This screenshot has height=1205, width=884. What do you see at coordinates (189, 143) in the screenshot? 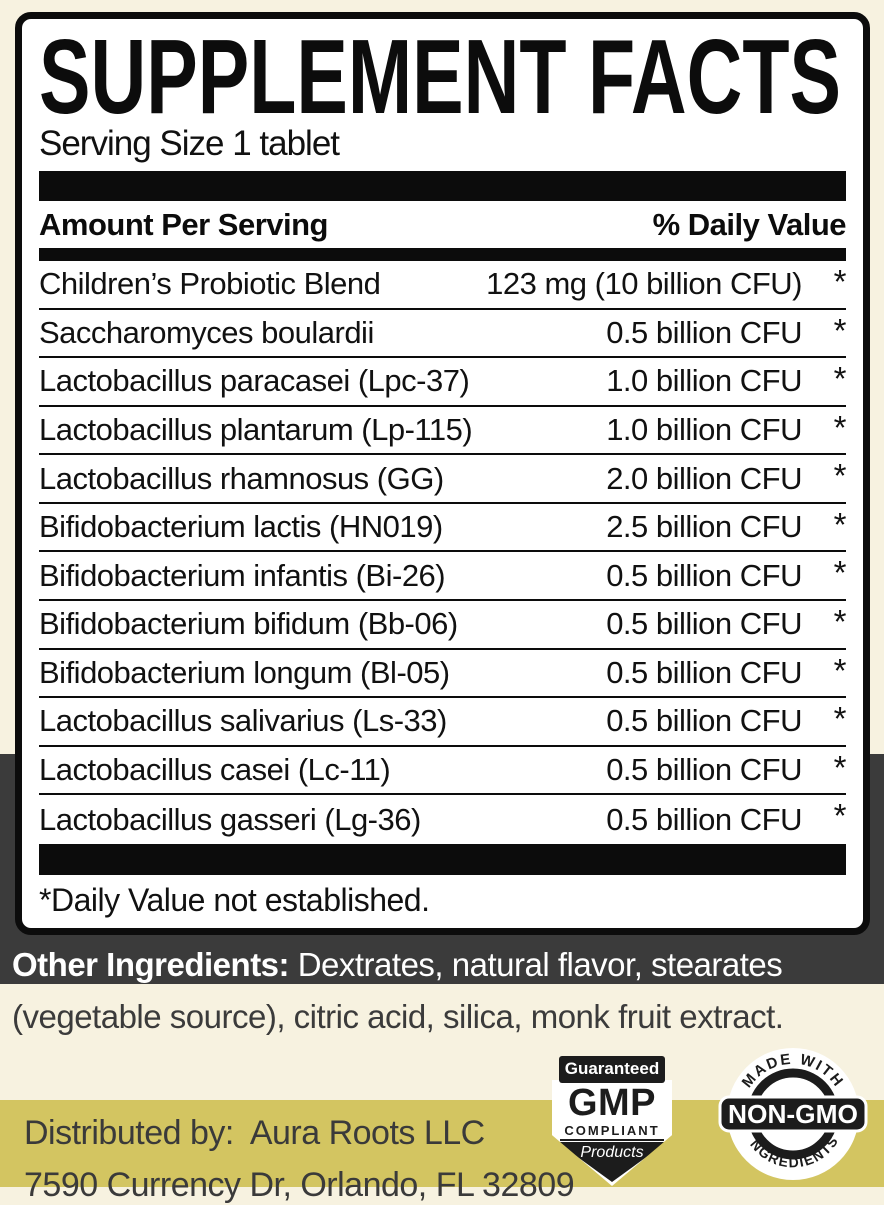
I see `serving-size-text: Serving Size 1 tablet` at bounding box center [189, 143].